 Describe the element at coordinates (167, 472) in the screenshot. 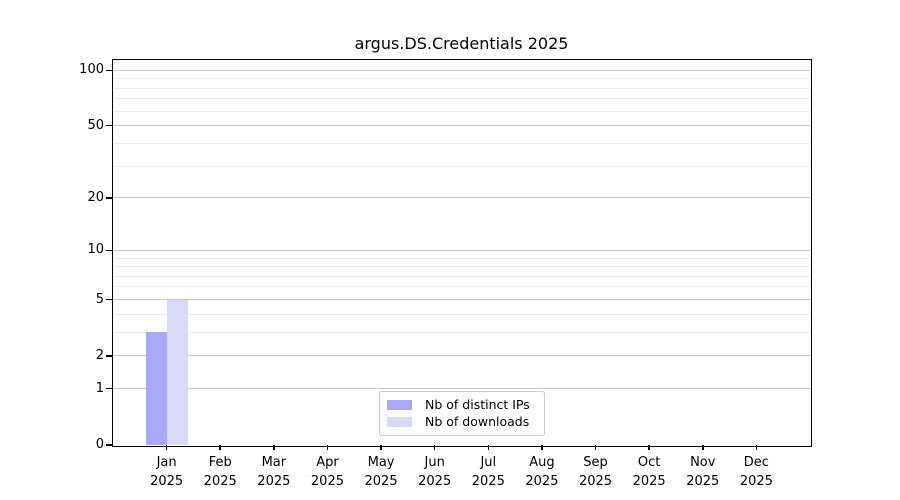

I see `x-tick-label-jan: Jan 2025` at that location.